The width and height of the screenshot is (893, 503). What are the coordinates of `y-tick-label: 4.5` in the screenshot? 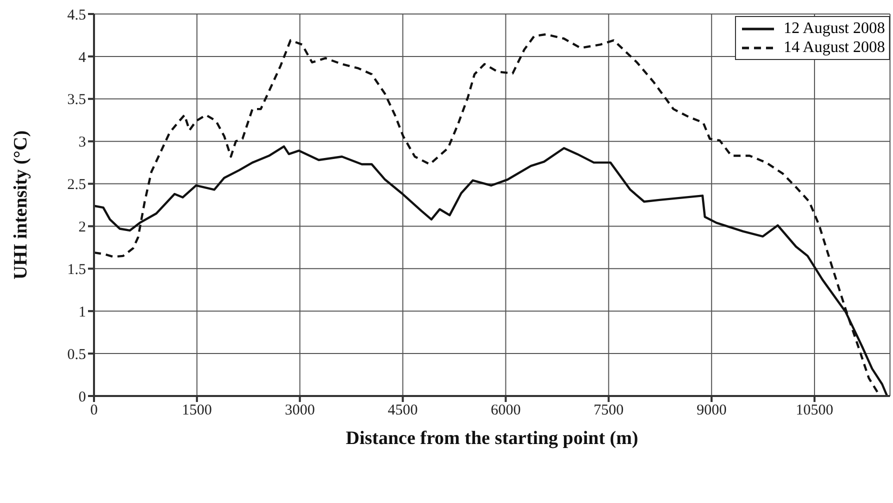 It's located at (76, 15).